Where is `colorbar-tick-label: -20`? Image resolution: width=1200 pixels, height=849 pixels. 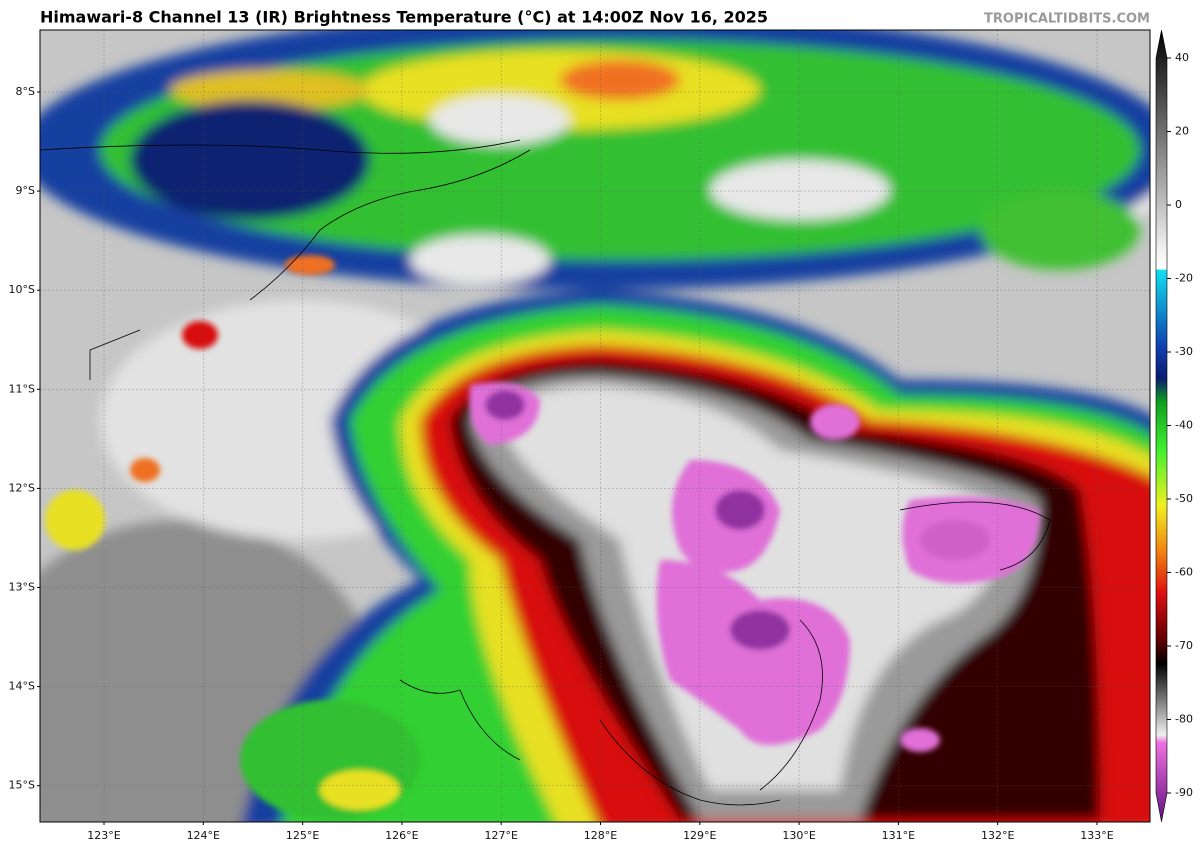
colorbar-tick-label: -20 is located at coordinates (1184, 278).